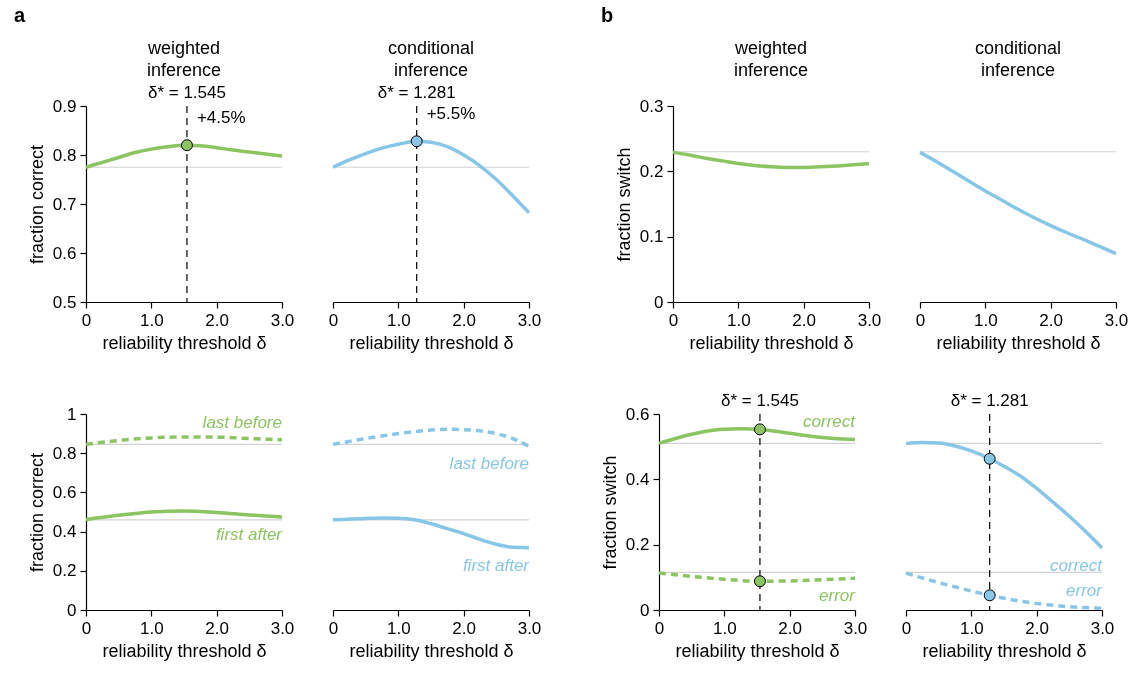 The image size is (1144, 684). What do you see at coordinates (64, 204) in the screenshot?
I see `y-tick-label: 0.7` at bounding box center [64, 204].